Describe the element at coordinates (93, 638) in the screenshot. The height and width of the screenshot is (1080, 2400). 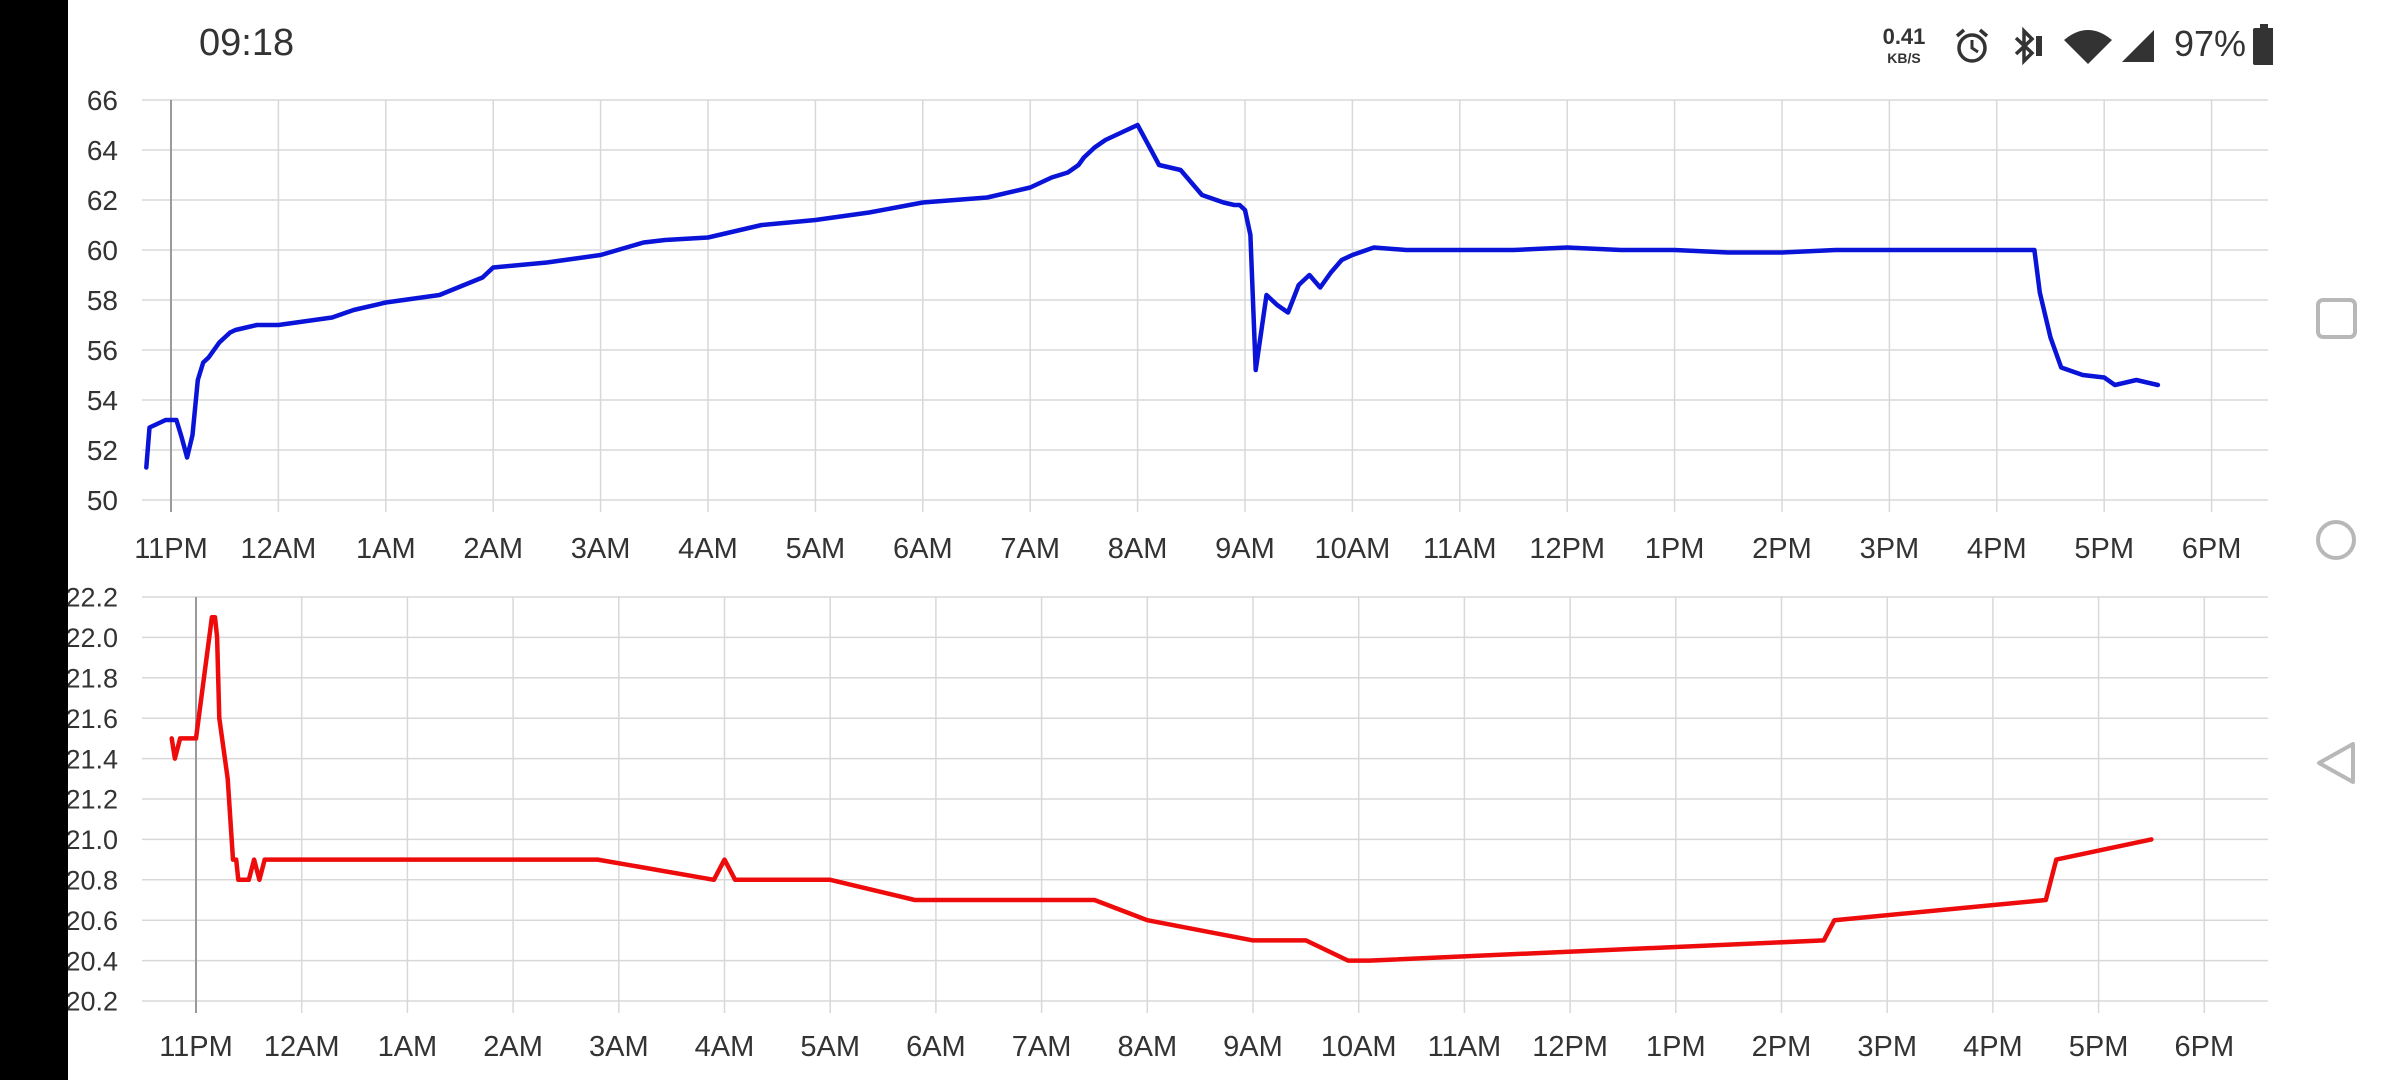
I see `y-tick-label: 22.0` at that location.